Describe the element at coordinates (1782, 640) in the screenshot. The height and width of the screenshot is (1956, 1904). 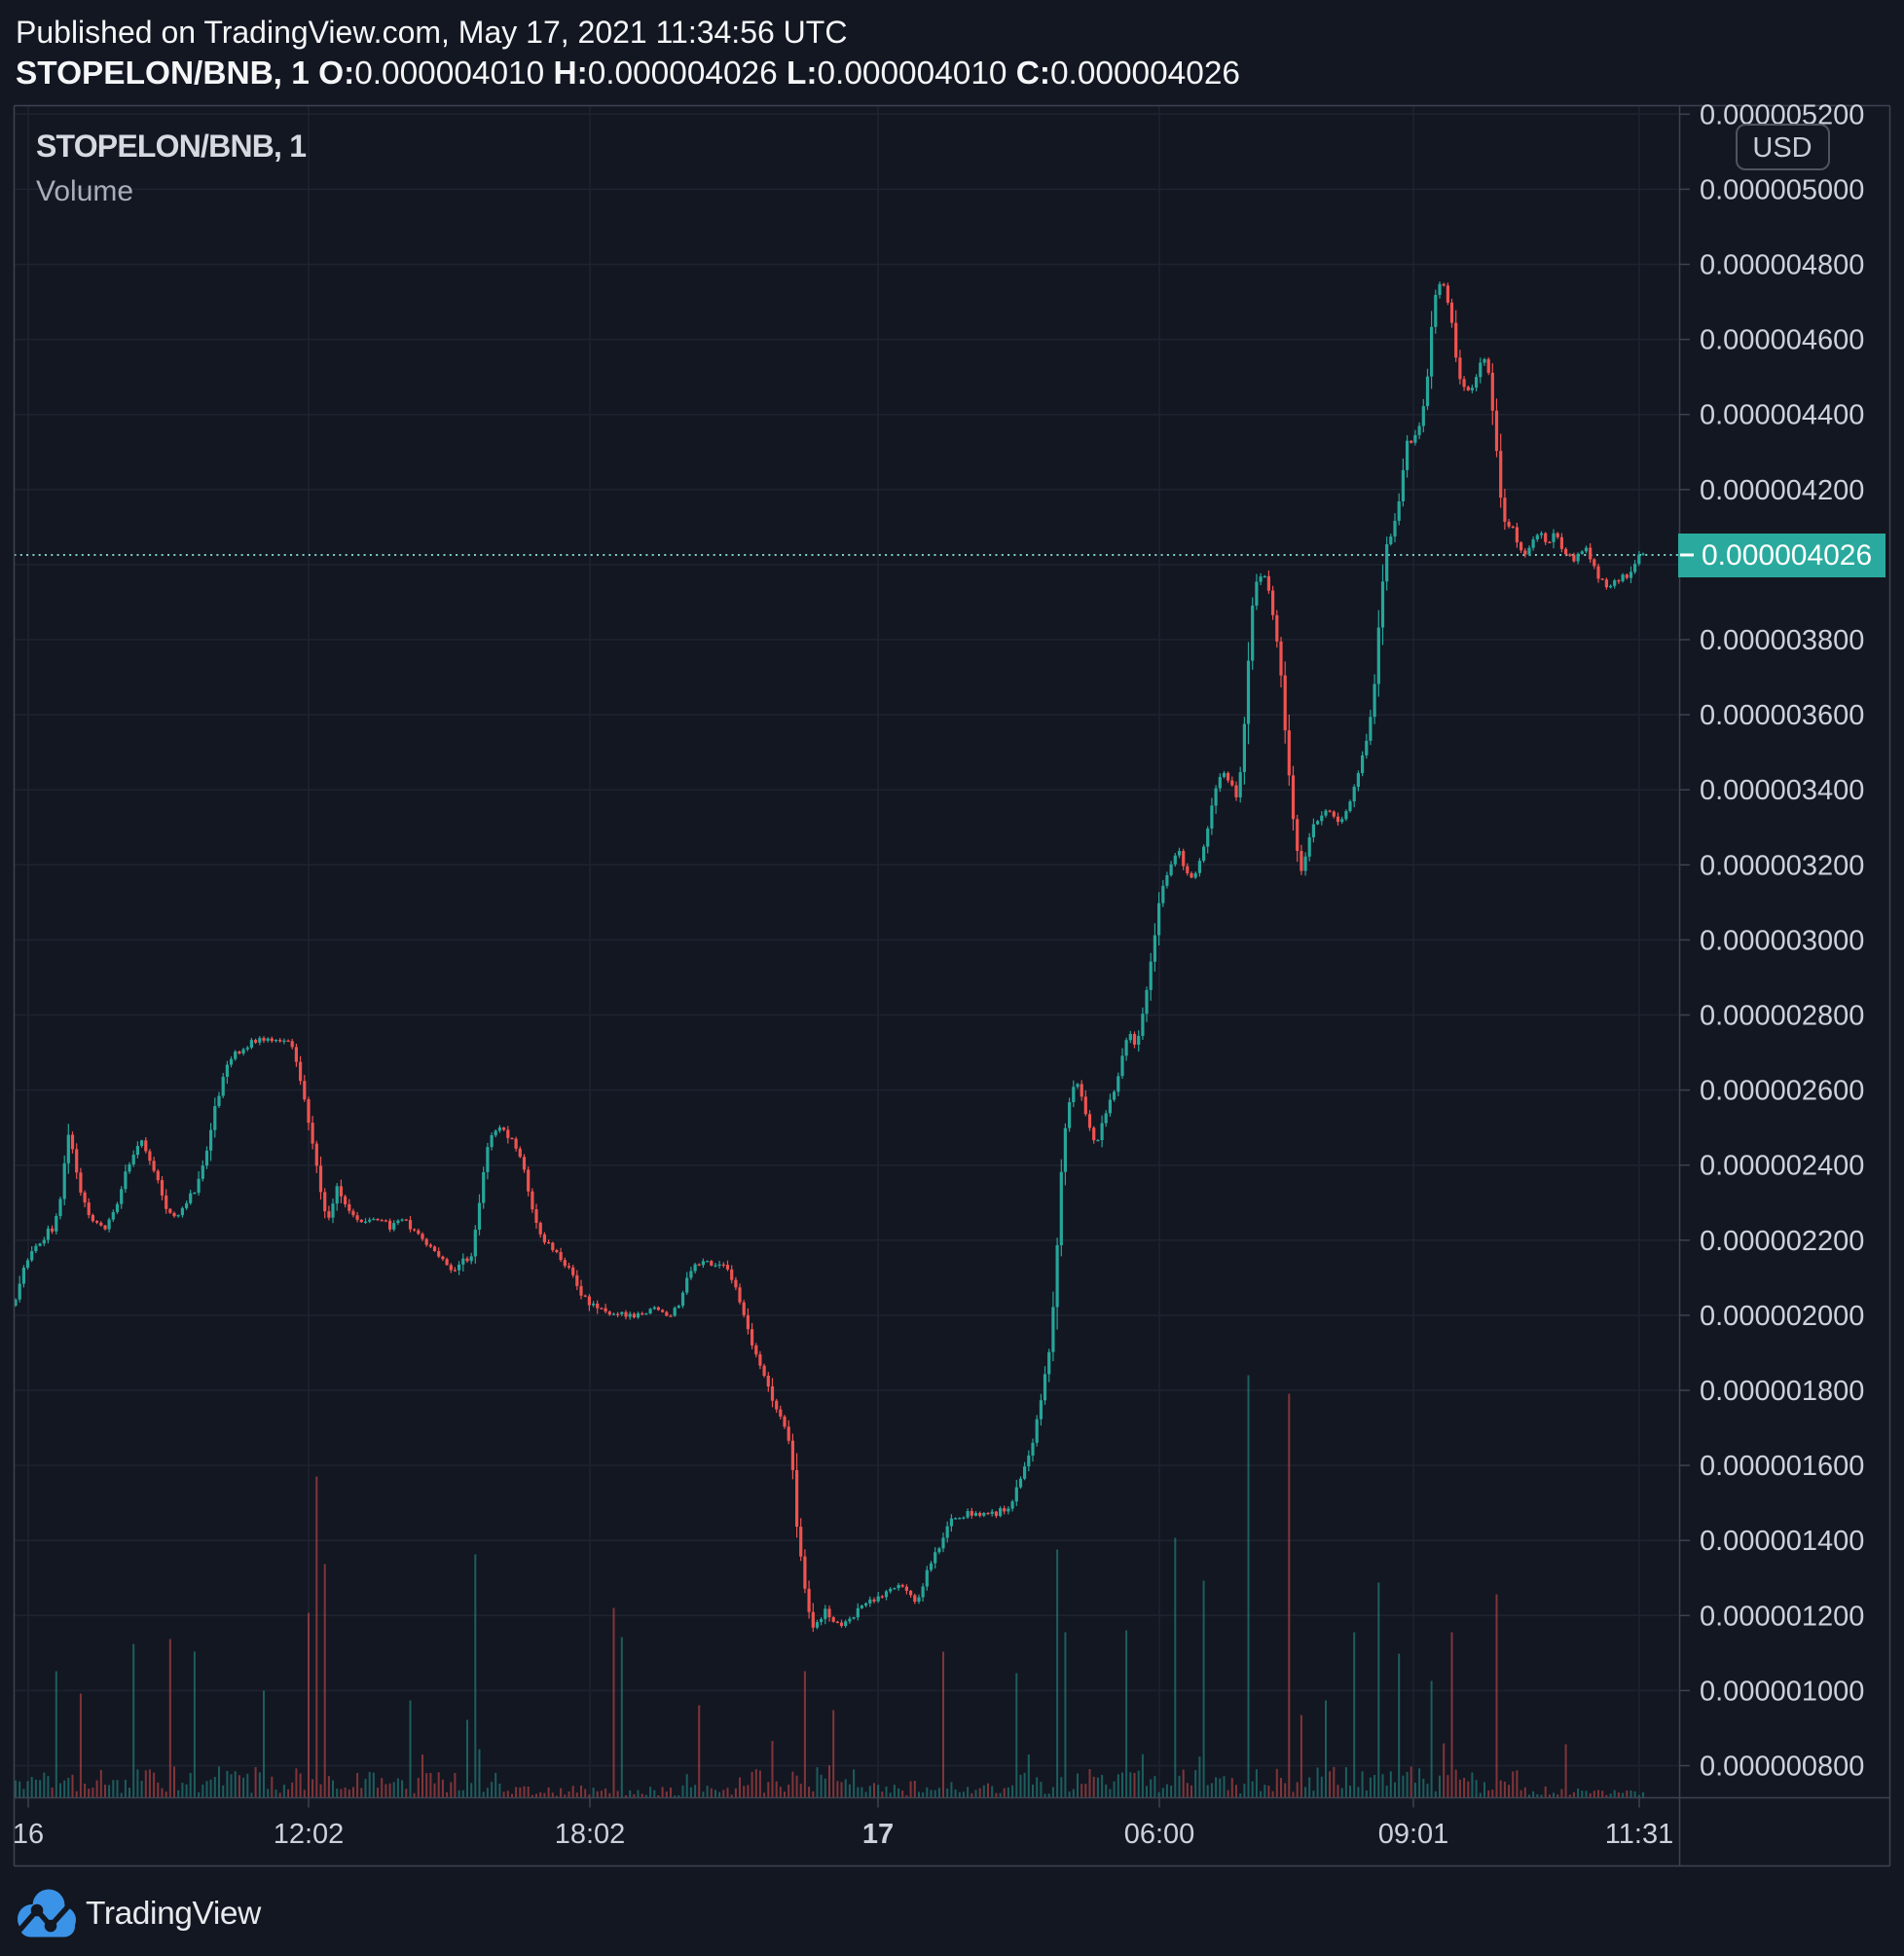
I see `svg-text: 0.000003800` at that location.